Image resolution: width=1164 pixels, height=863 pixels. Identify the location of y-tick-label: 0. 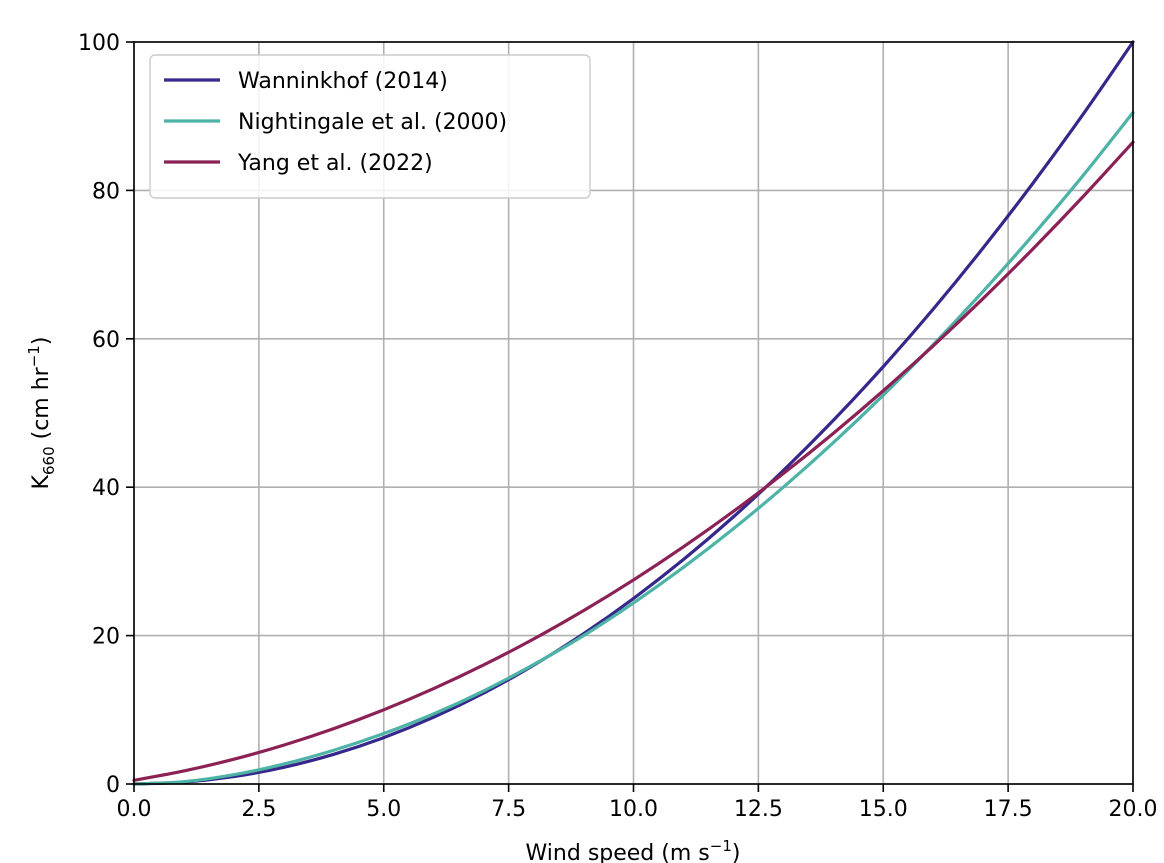
(113, 785).